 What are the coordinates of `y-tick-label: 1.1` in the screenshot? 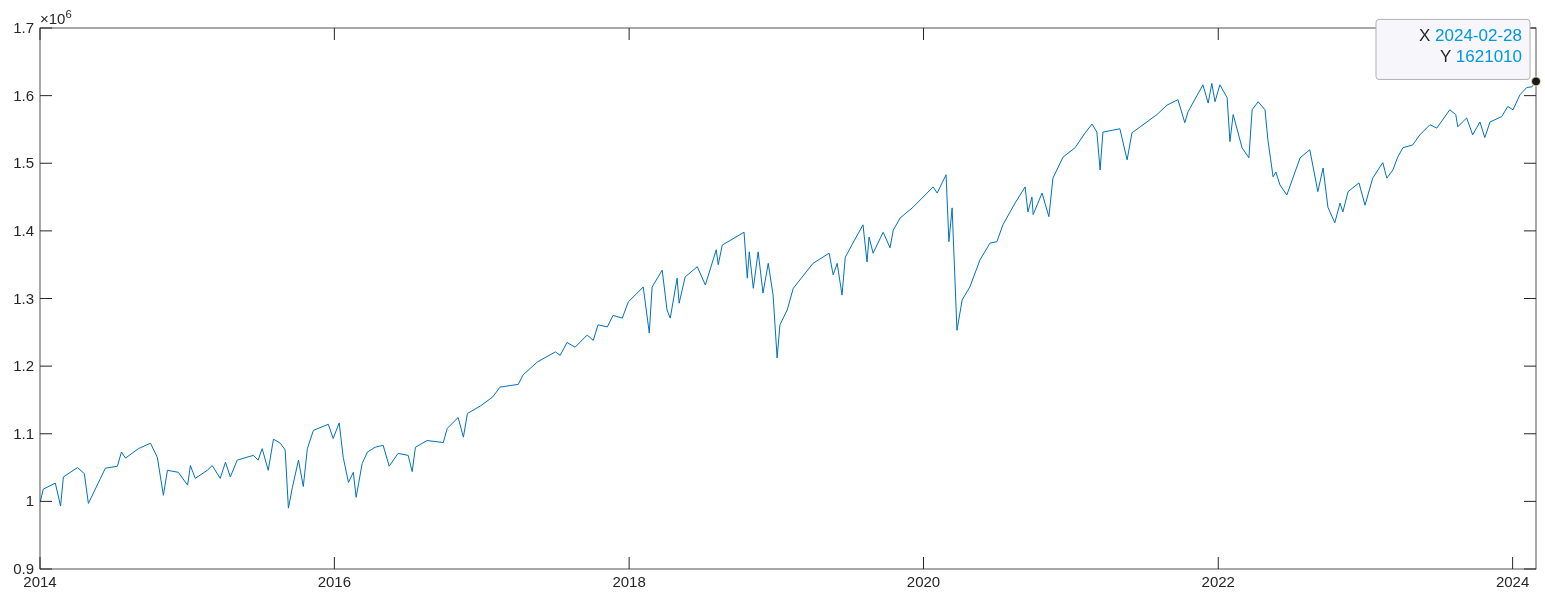 It's located at (23, 433).